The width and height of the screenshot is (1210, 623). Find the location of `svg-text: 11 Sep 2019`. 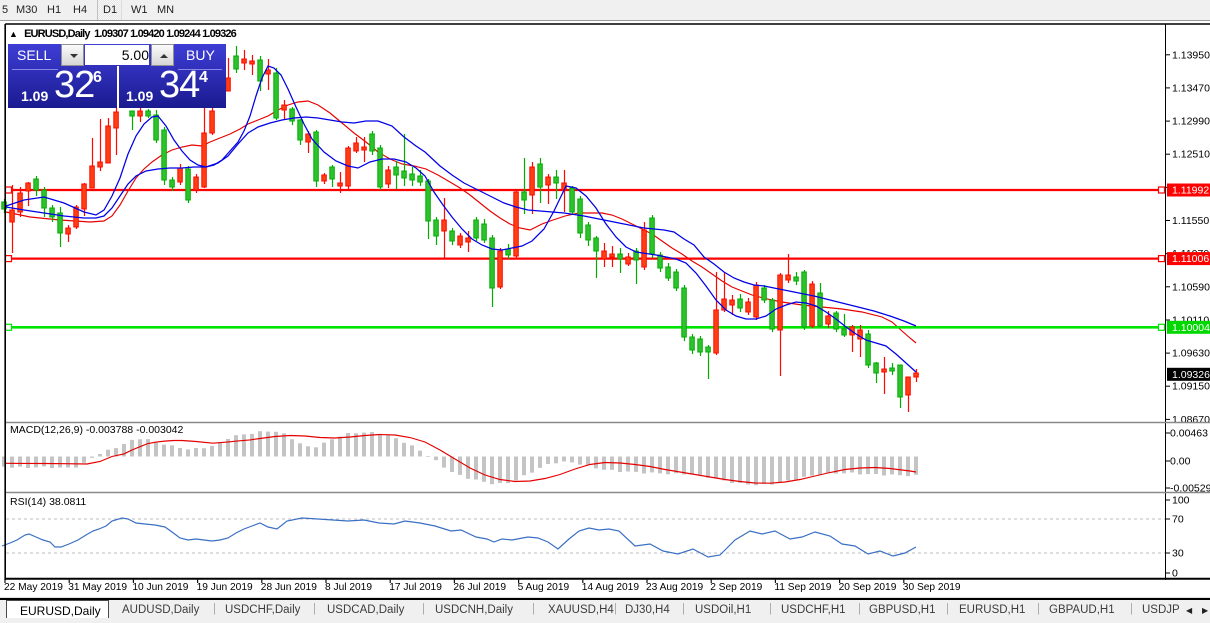

svg-text: 11 Sep 2019 is located at coordinates (802, 587).